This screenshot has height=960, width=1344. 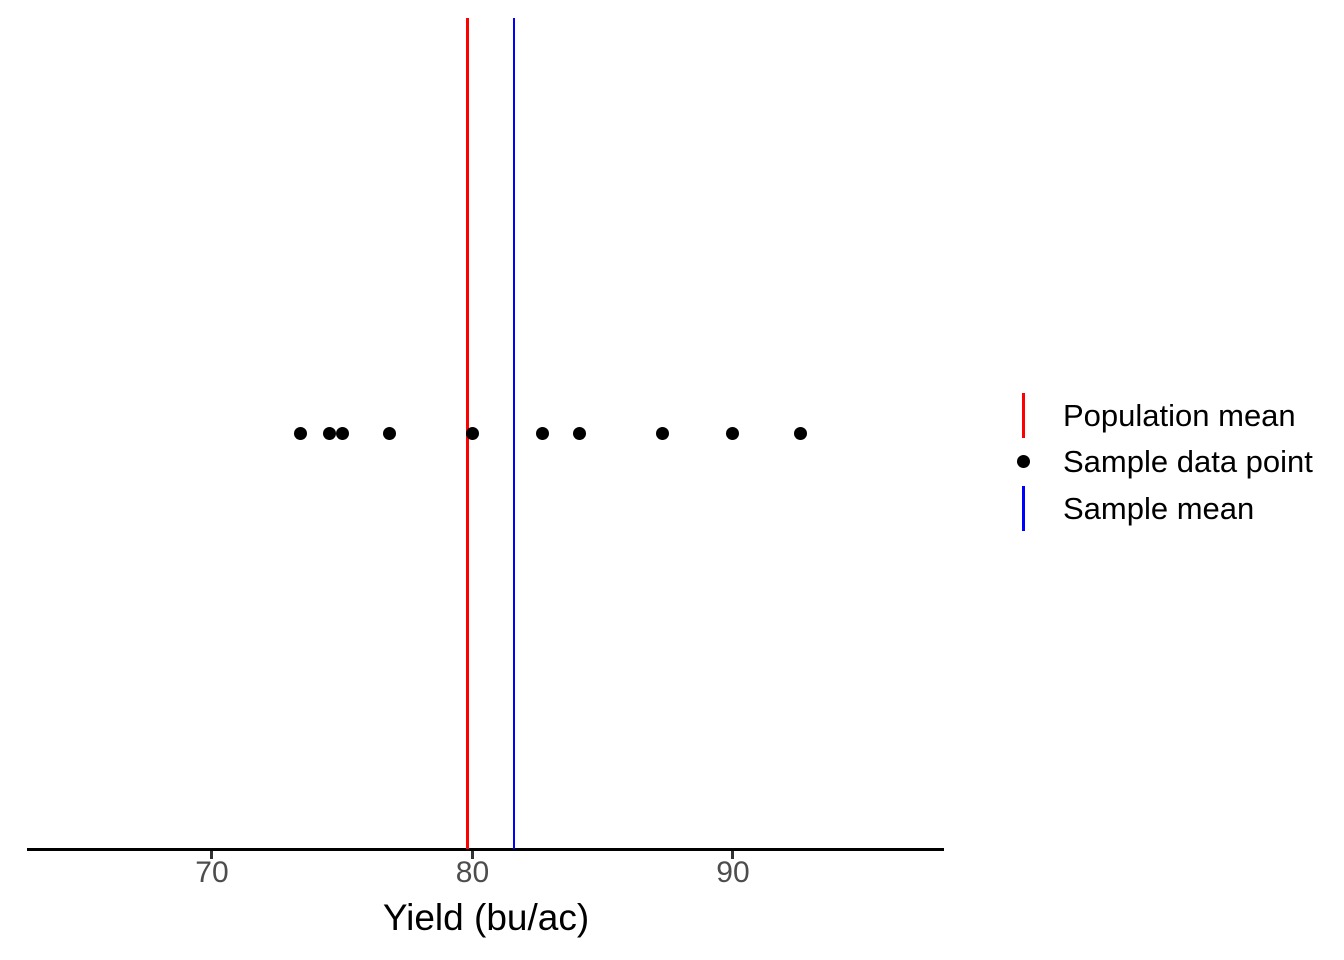 What do you see at coordinates (733, 872) in the screenshot?
I see `x-axis-tick-label: 90` at bounding box center [733, 872].